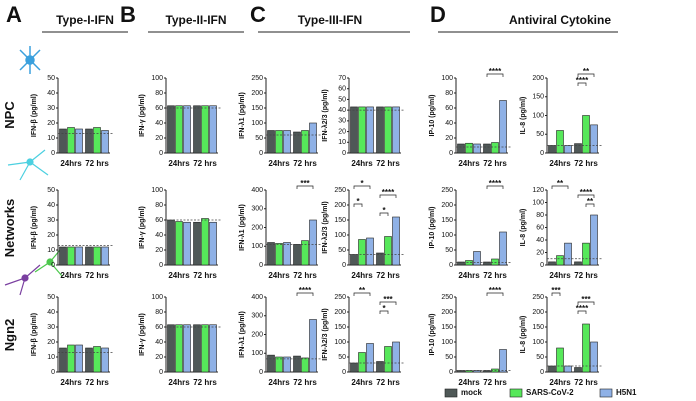 The width and height of the screenshot is (696, 401). Describe the element at coordinates (471, 392) in the screenshot. I see `legend-label: mock` at that location.